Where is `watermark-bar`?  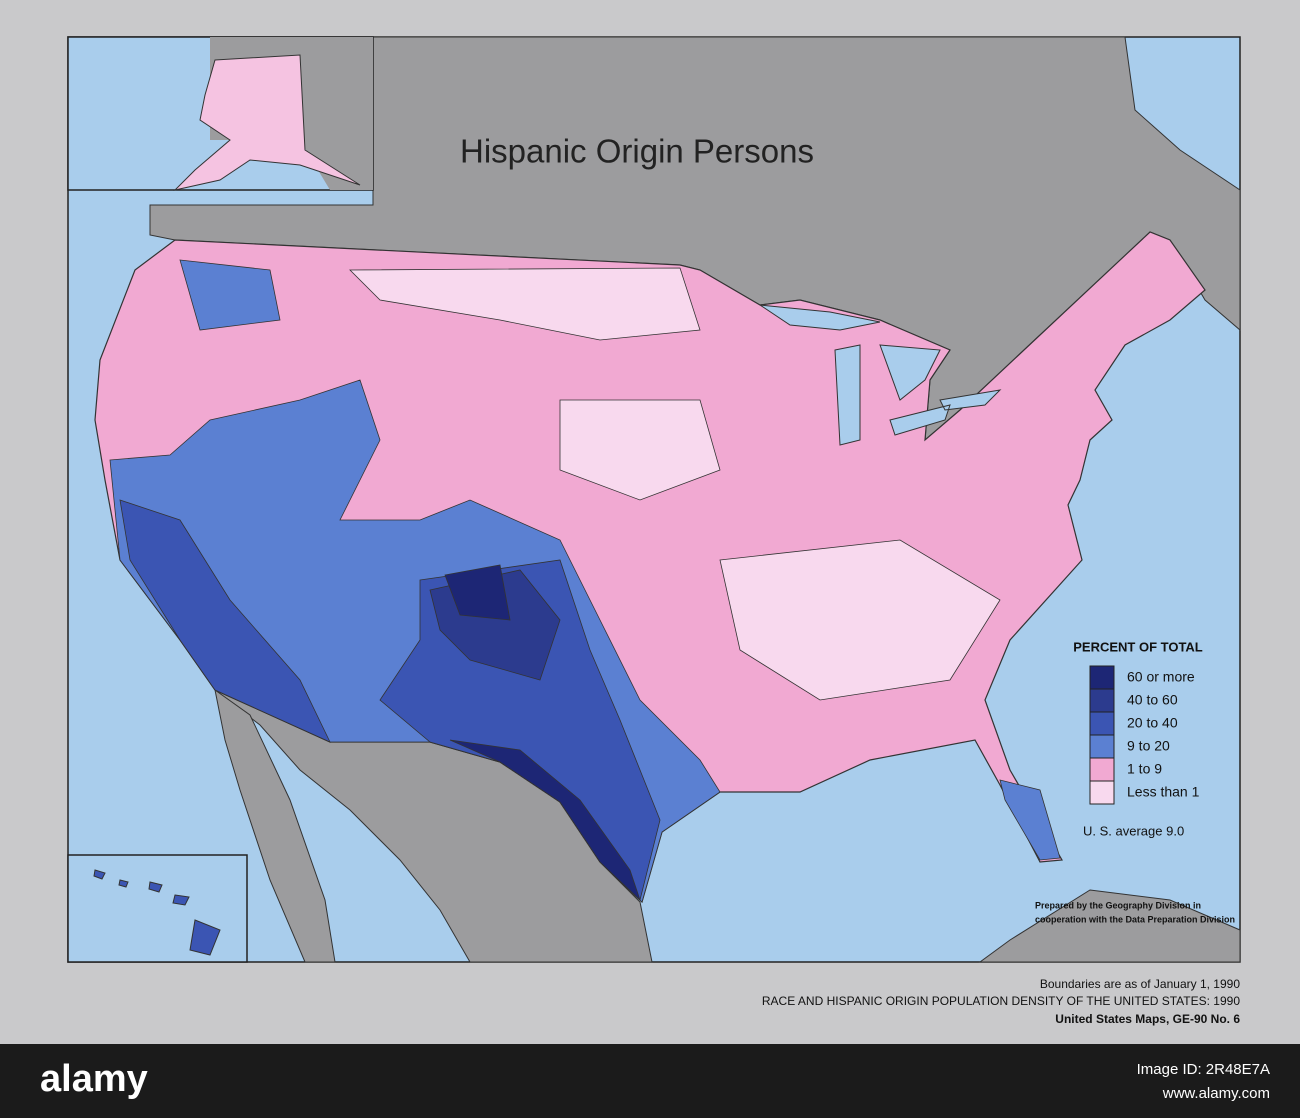 watermark-bar is located at coordinates (650, 1081).